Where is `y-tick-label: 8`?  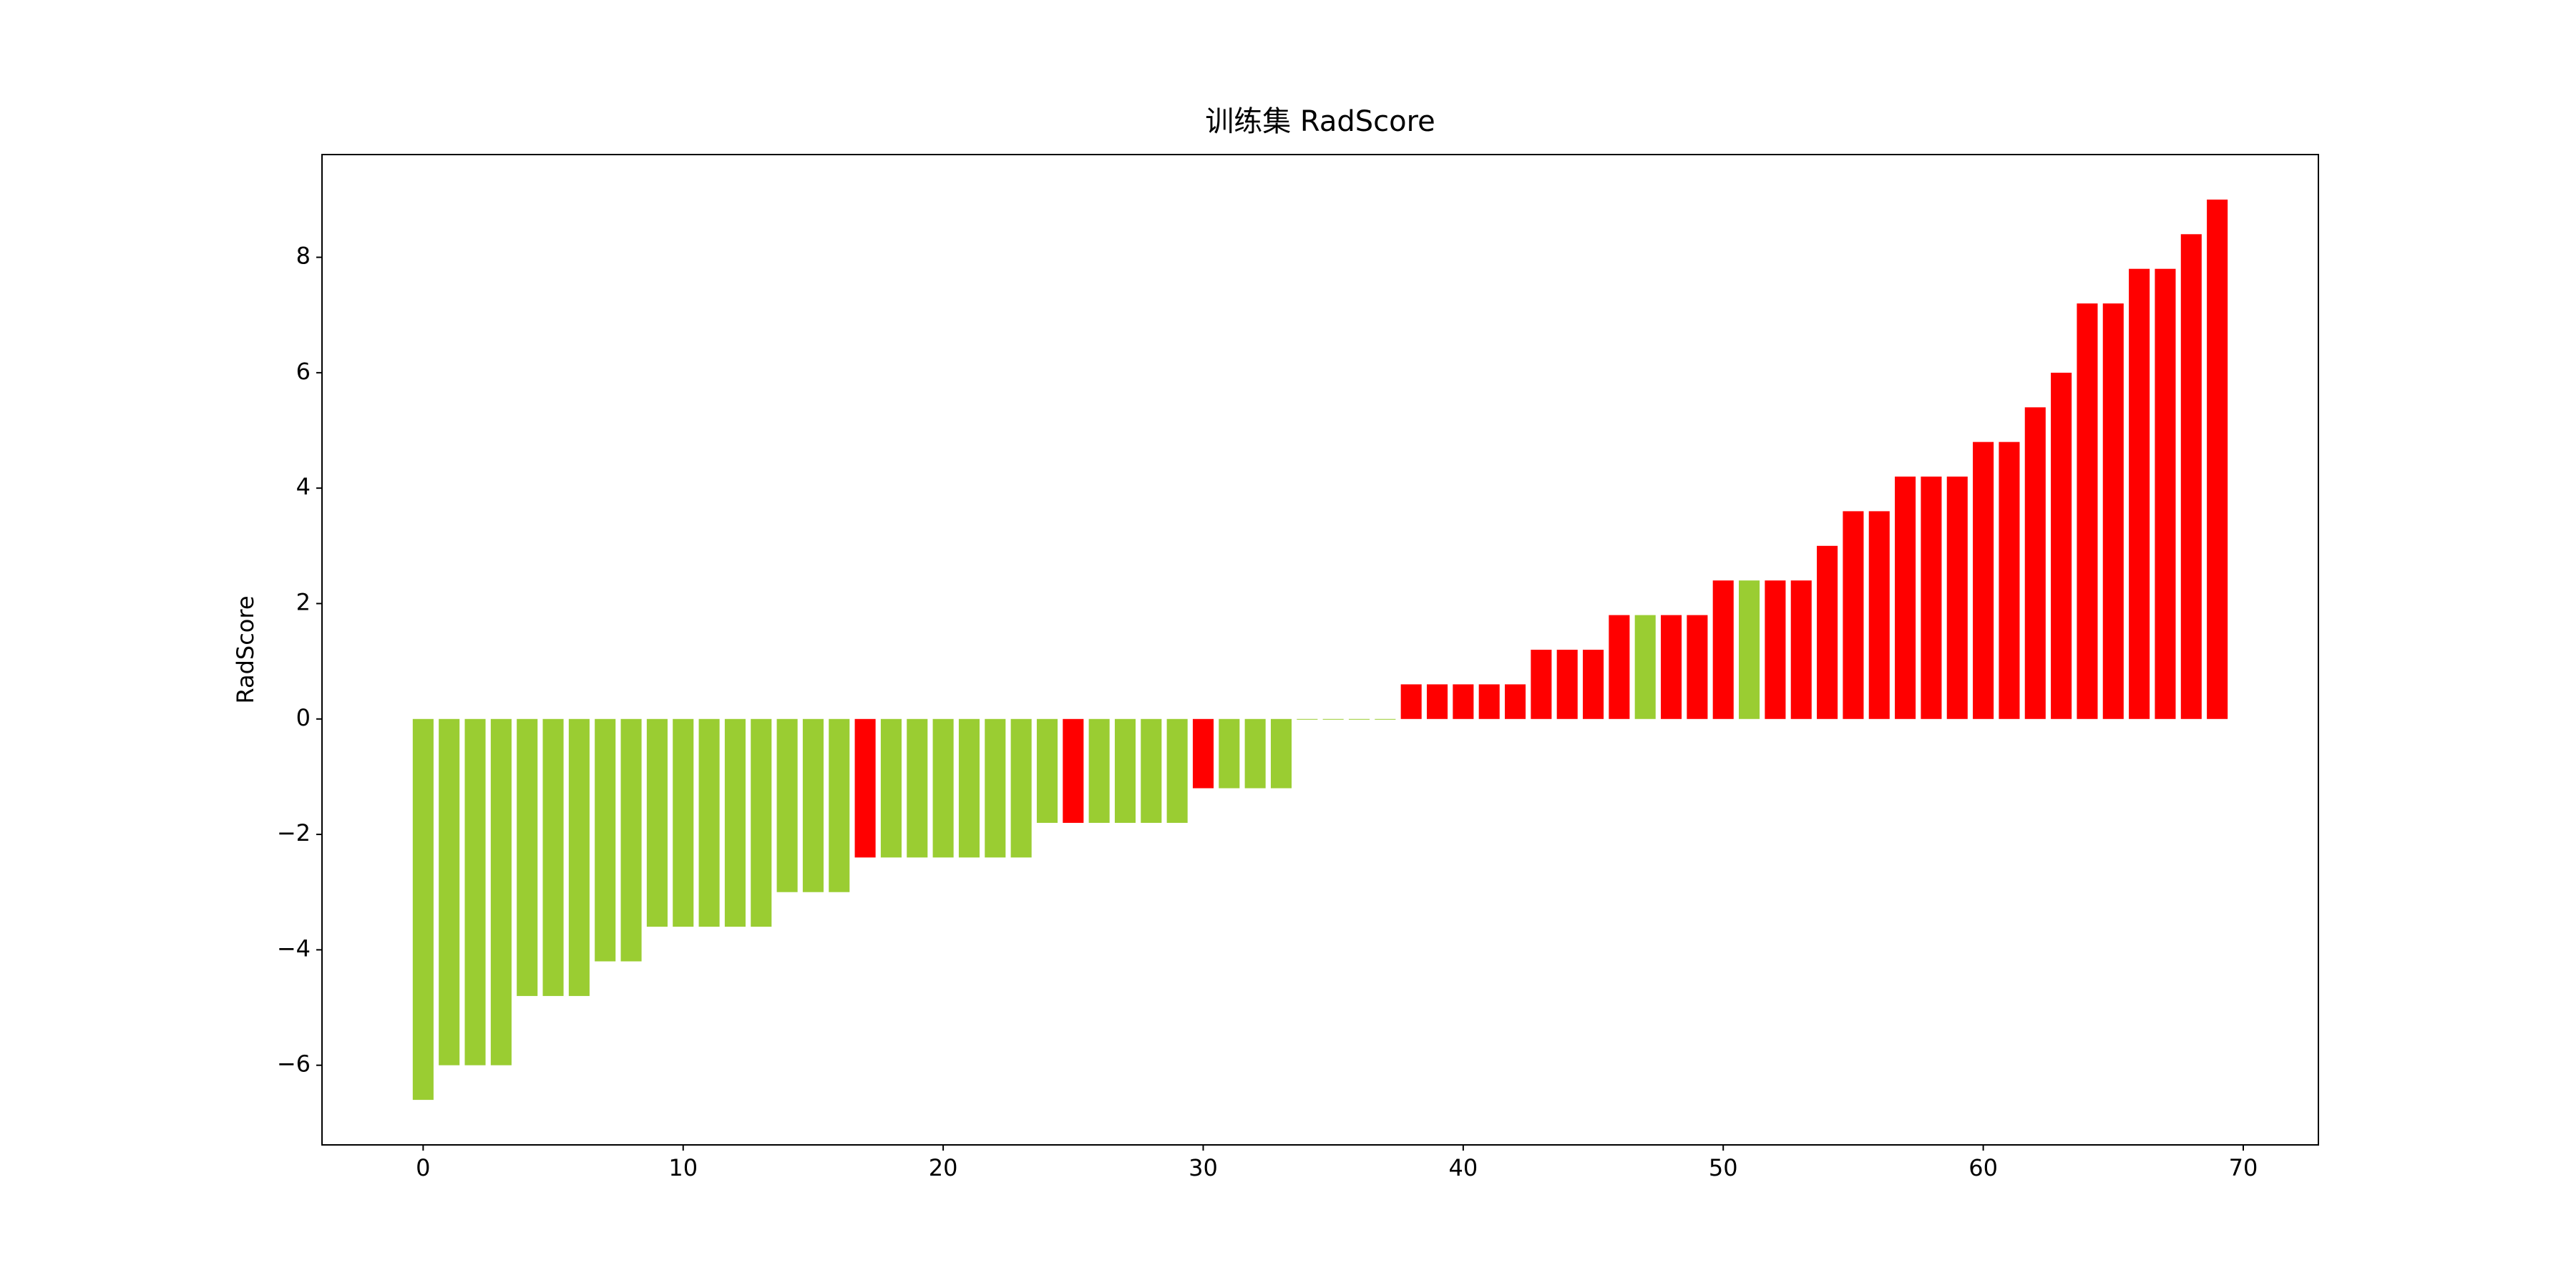
y-tick-label: 8 is located at coordinates (303, 256).